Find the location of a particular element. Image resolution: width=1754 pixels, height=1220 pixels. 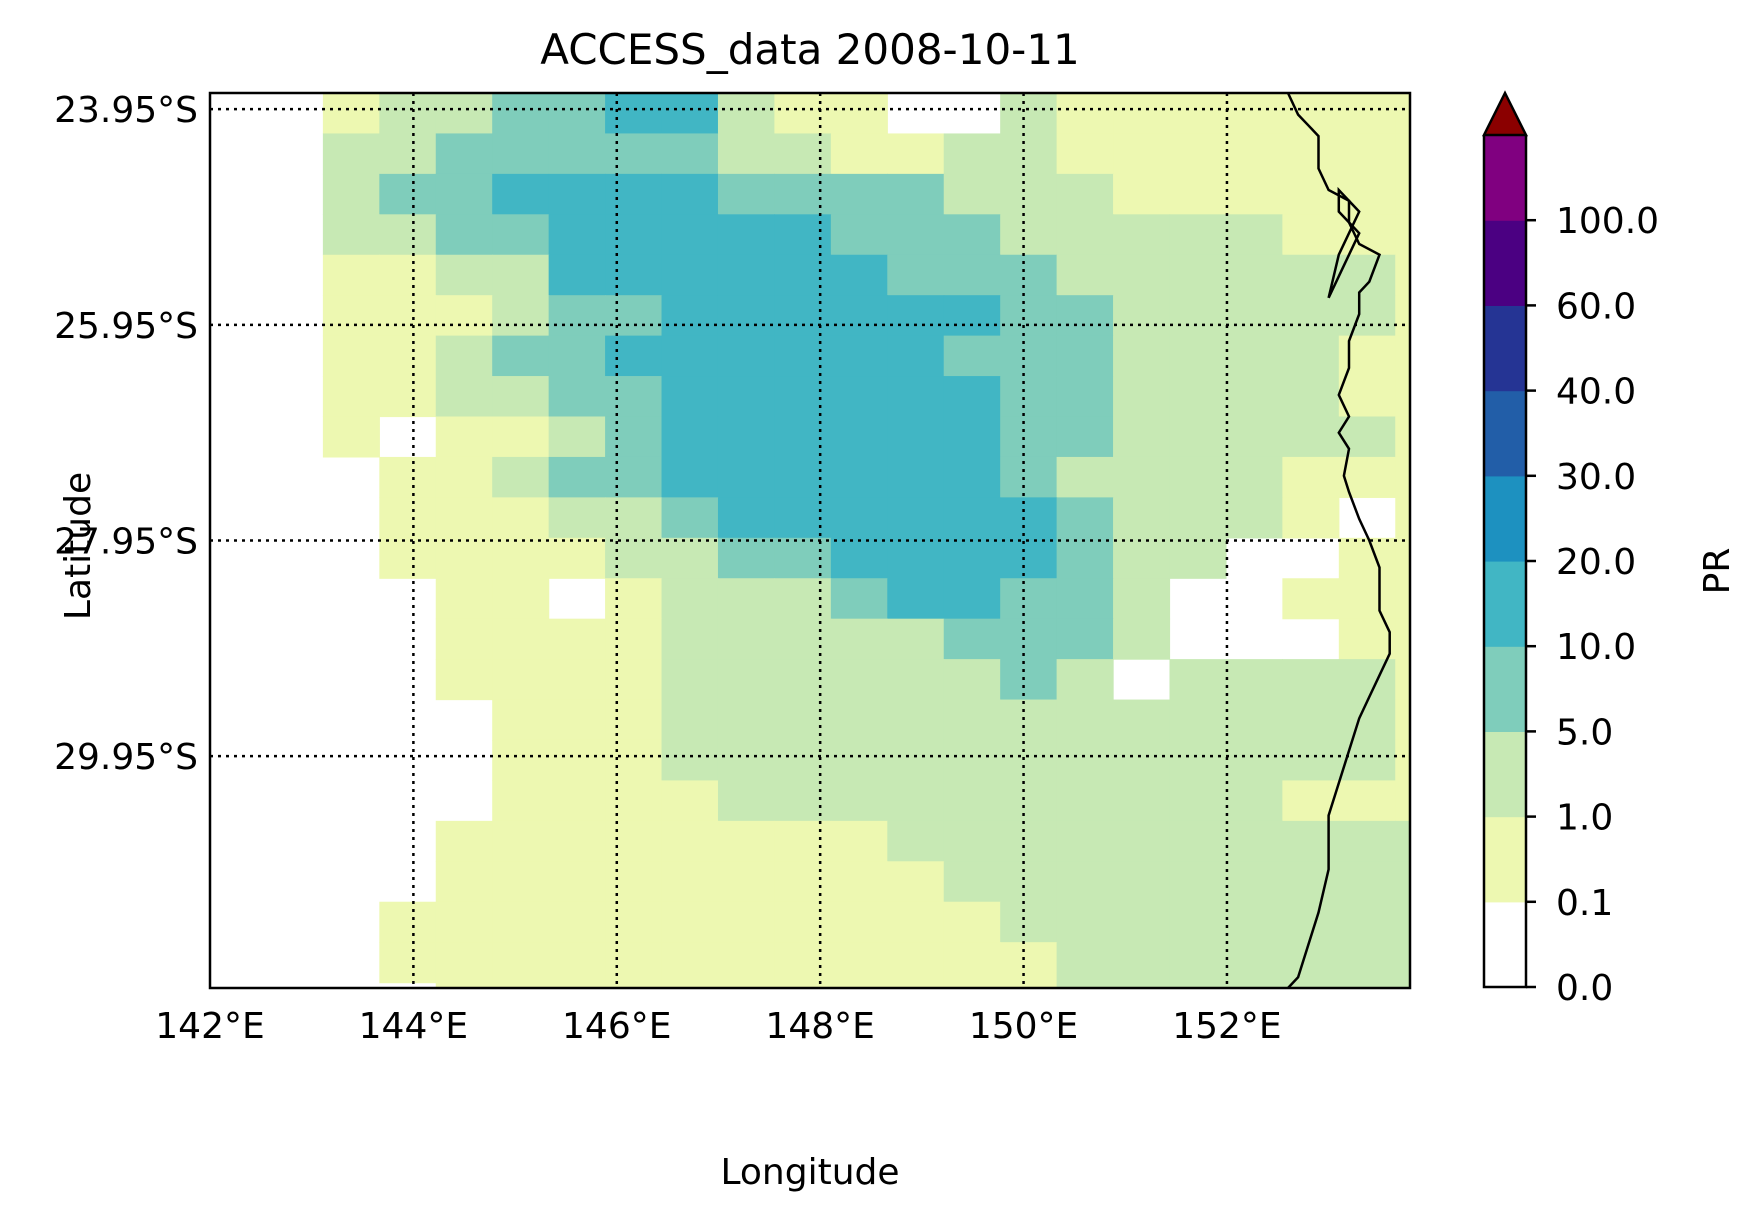

x-tick-label: 144°E is located at coordinates (413, 1026).